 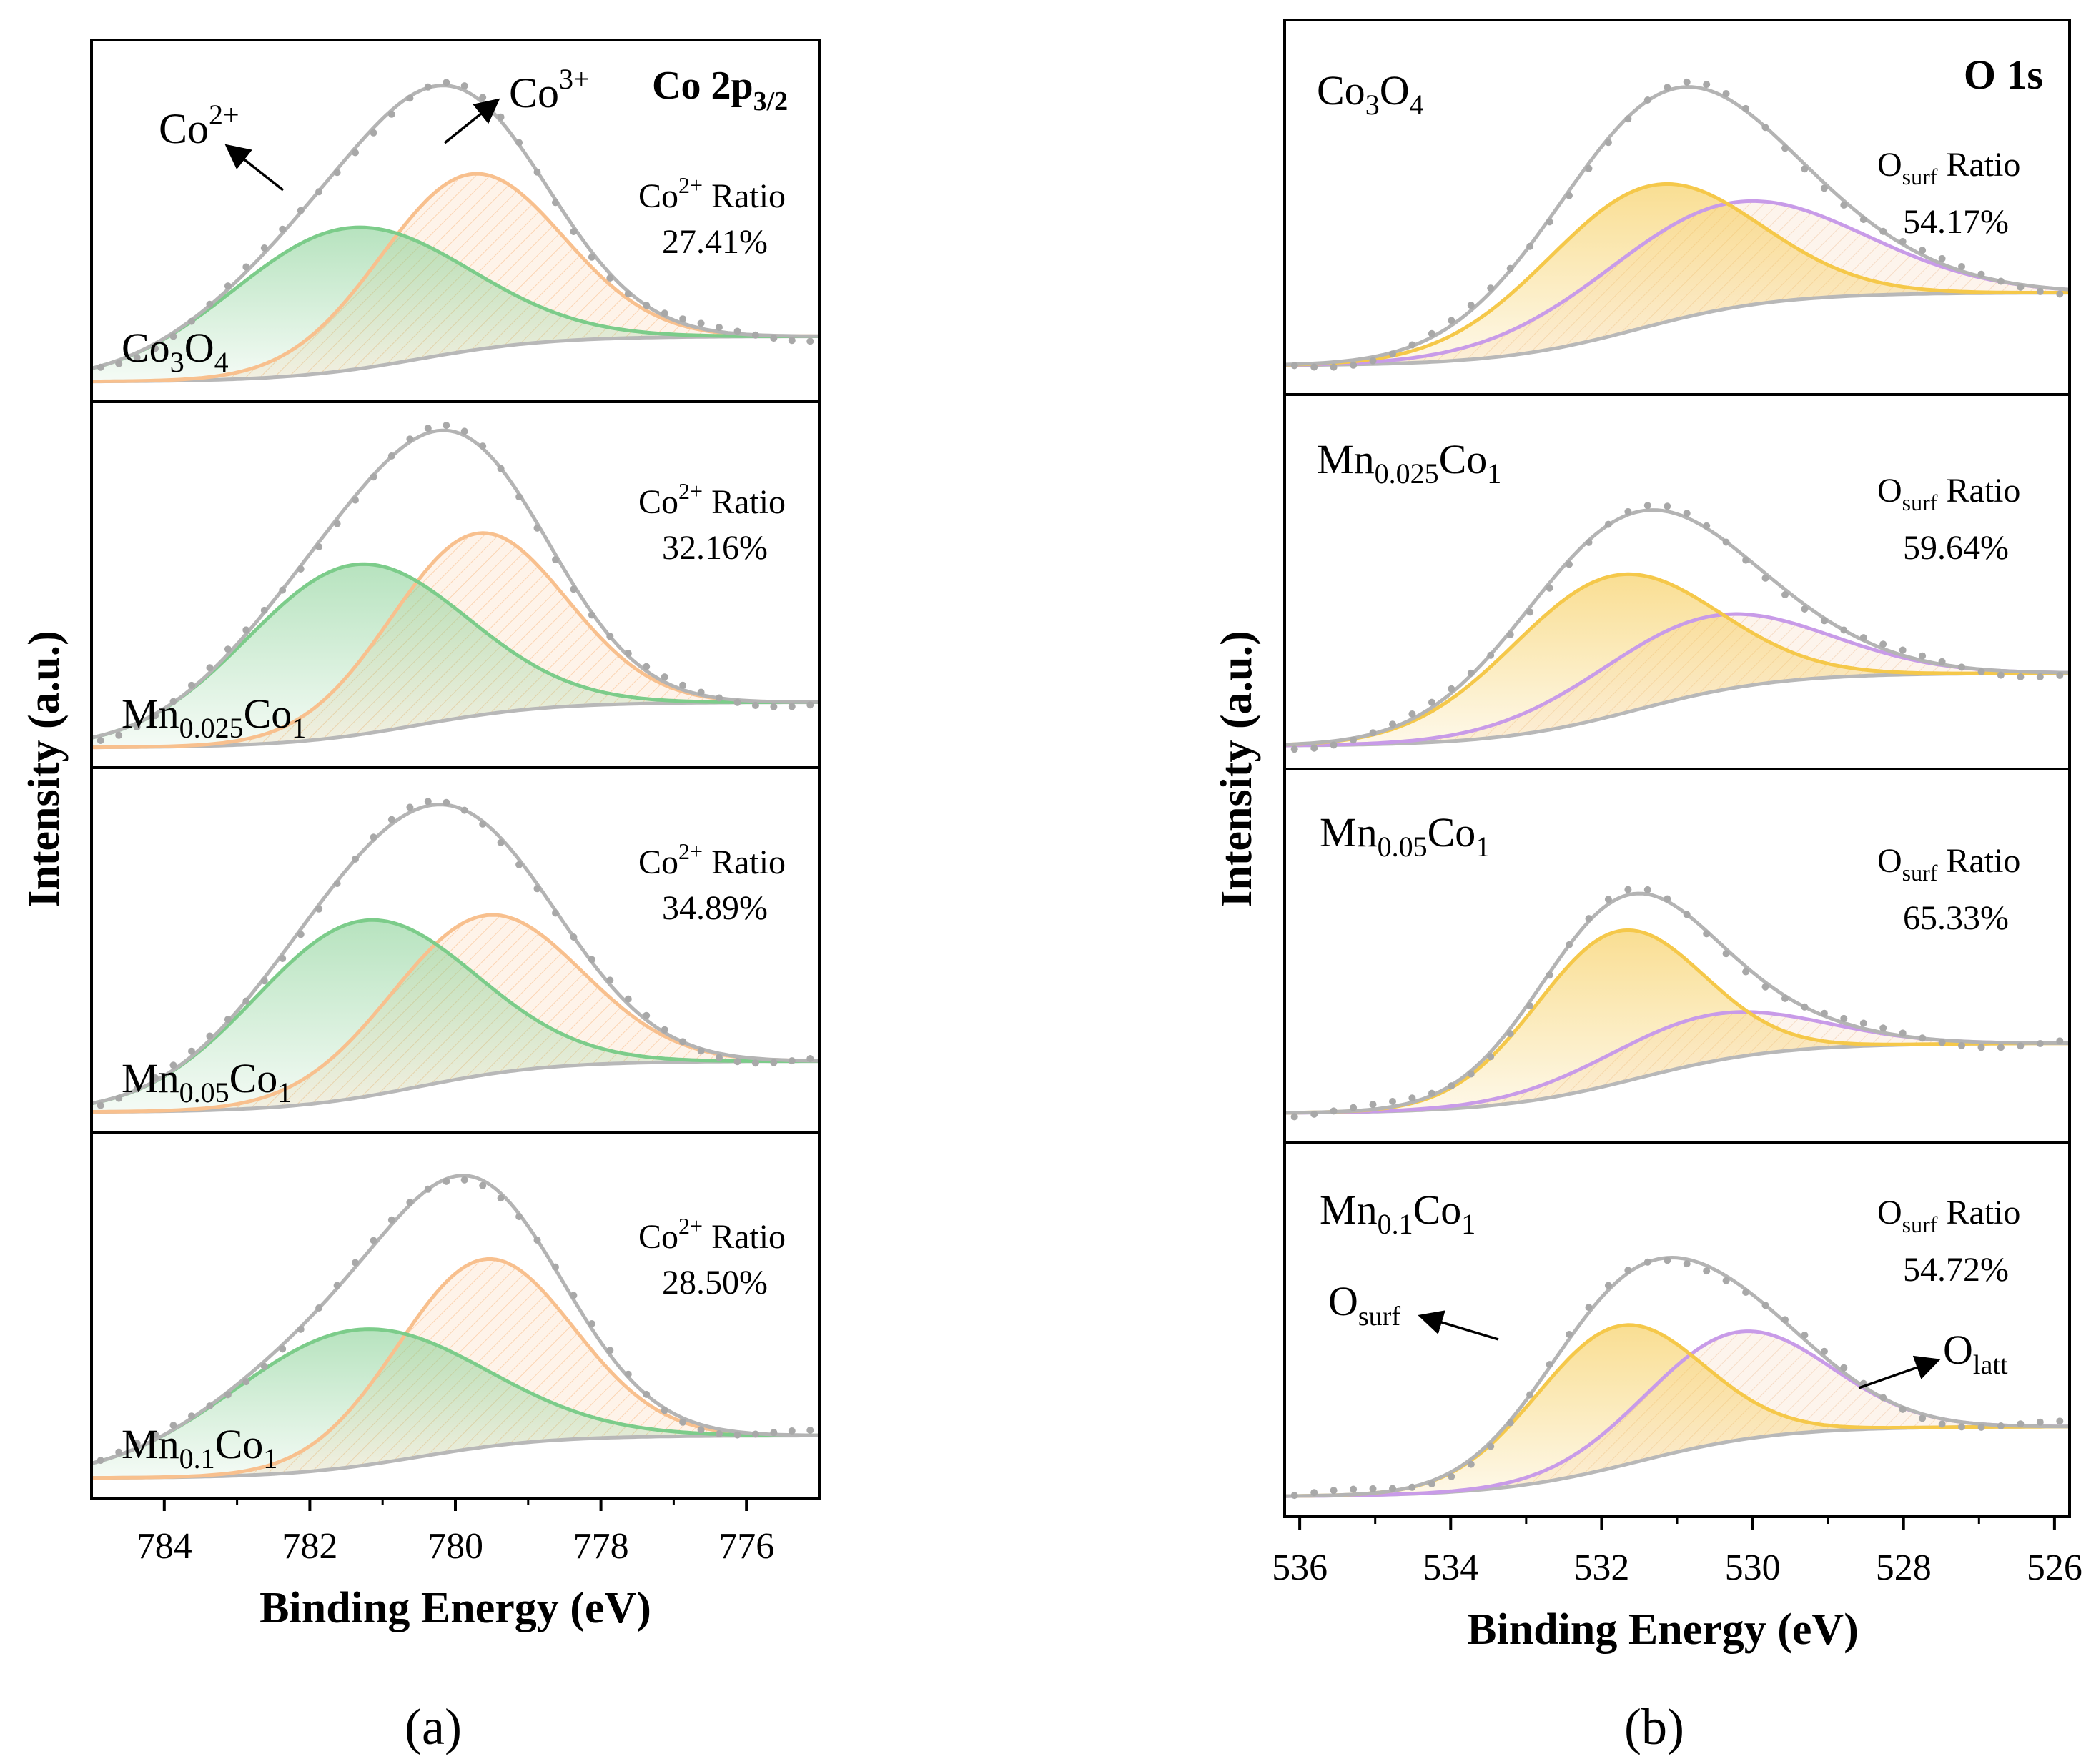 I want to click on x-tick-label: 530, so click(x=1753, y=1567).